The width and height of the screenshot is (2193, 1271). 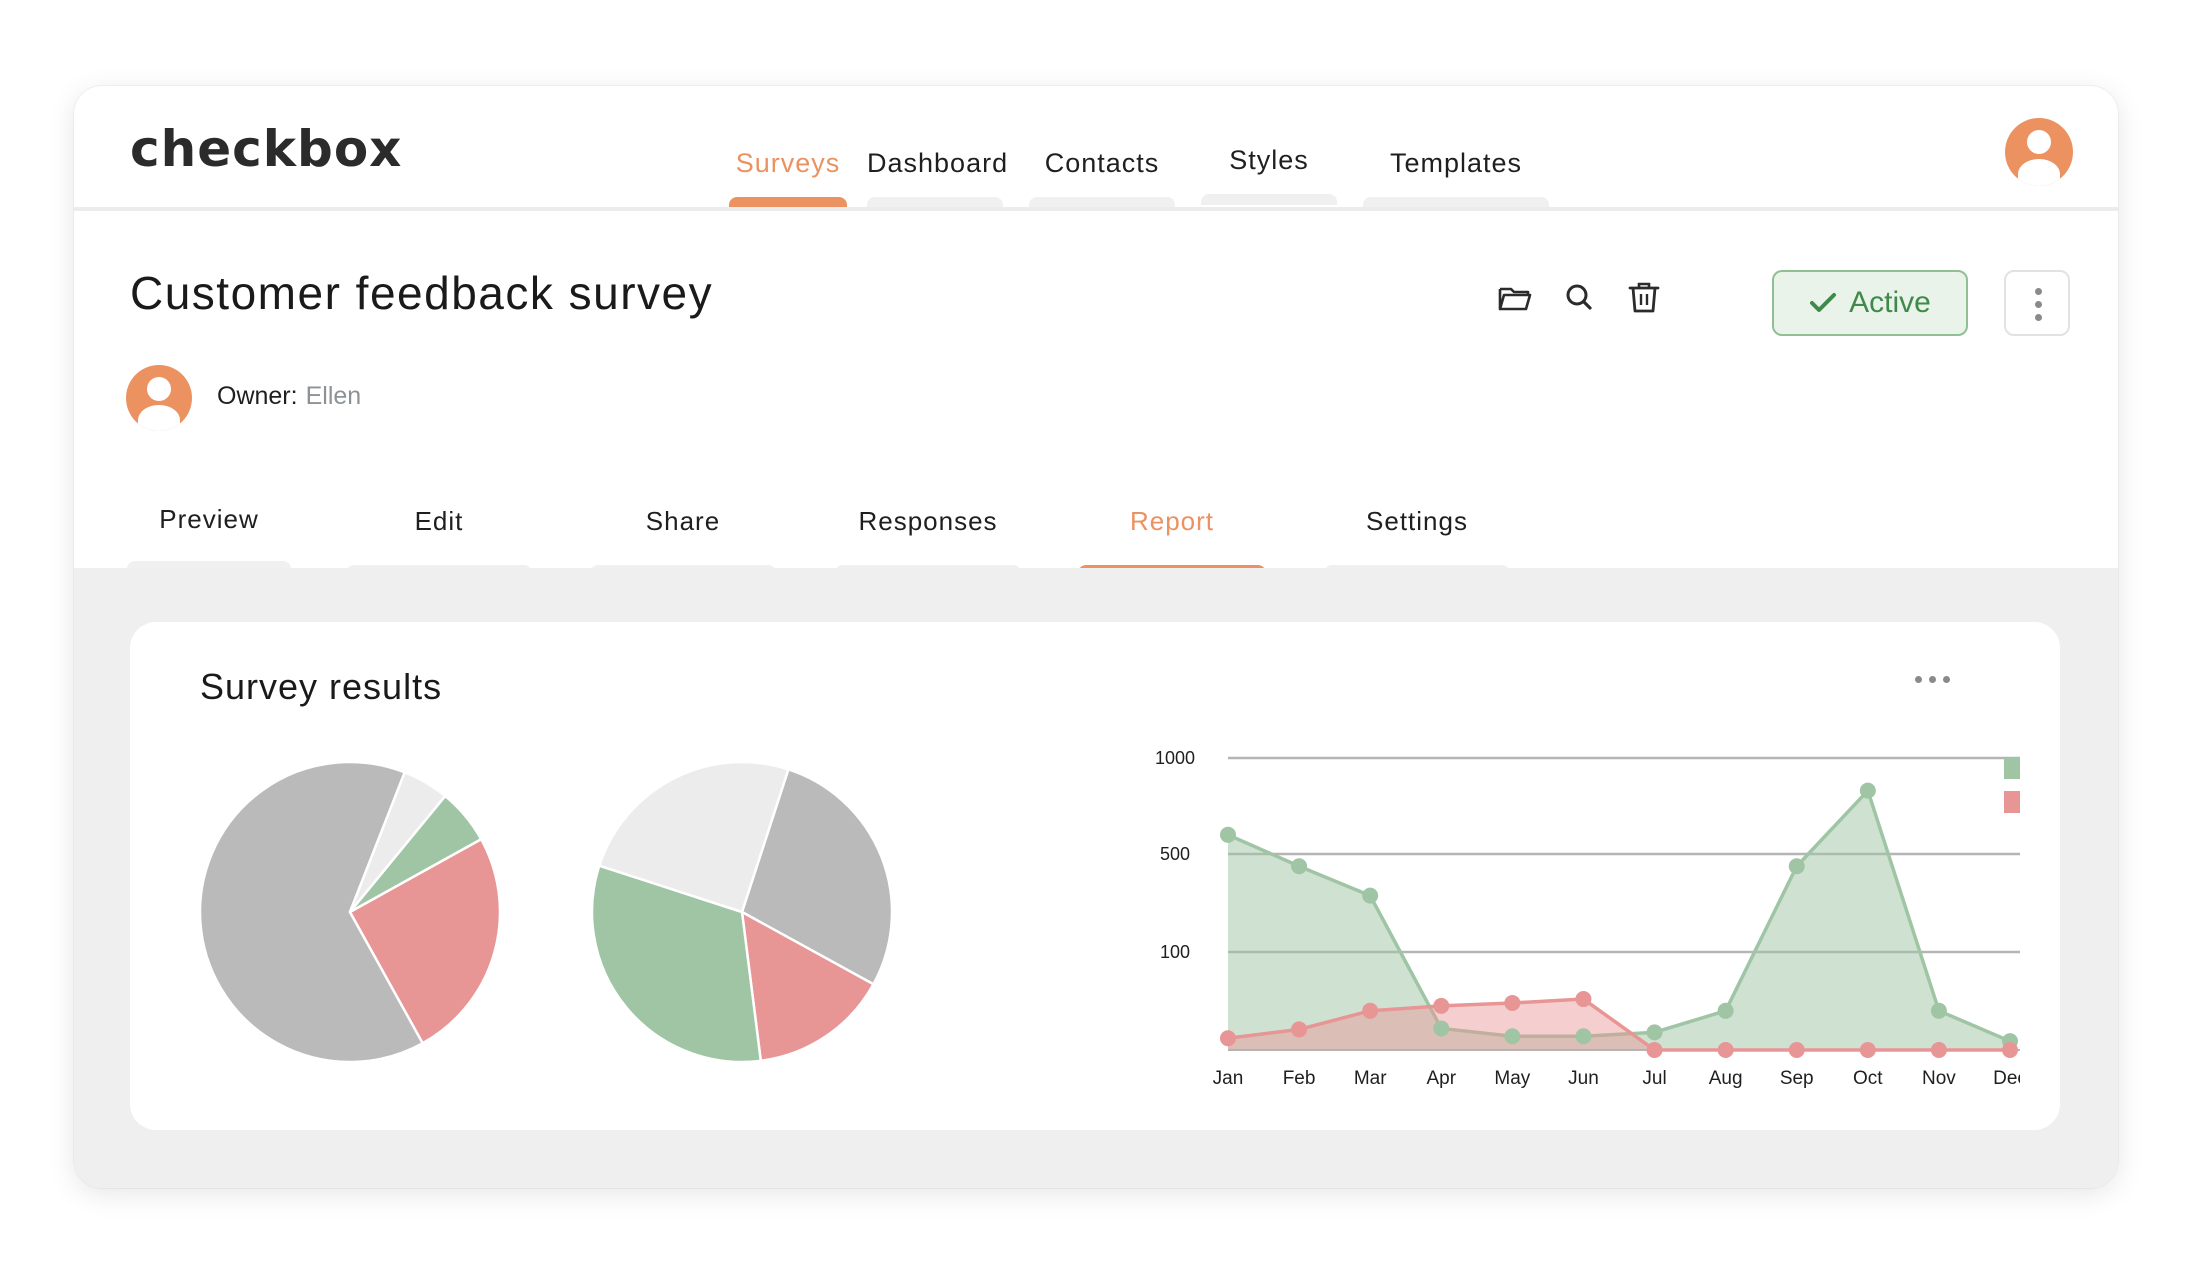 I want to click on data-point-2025-Jun, so click(x=1583, y=1036).